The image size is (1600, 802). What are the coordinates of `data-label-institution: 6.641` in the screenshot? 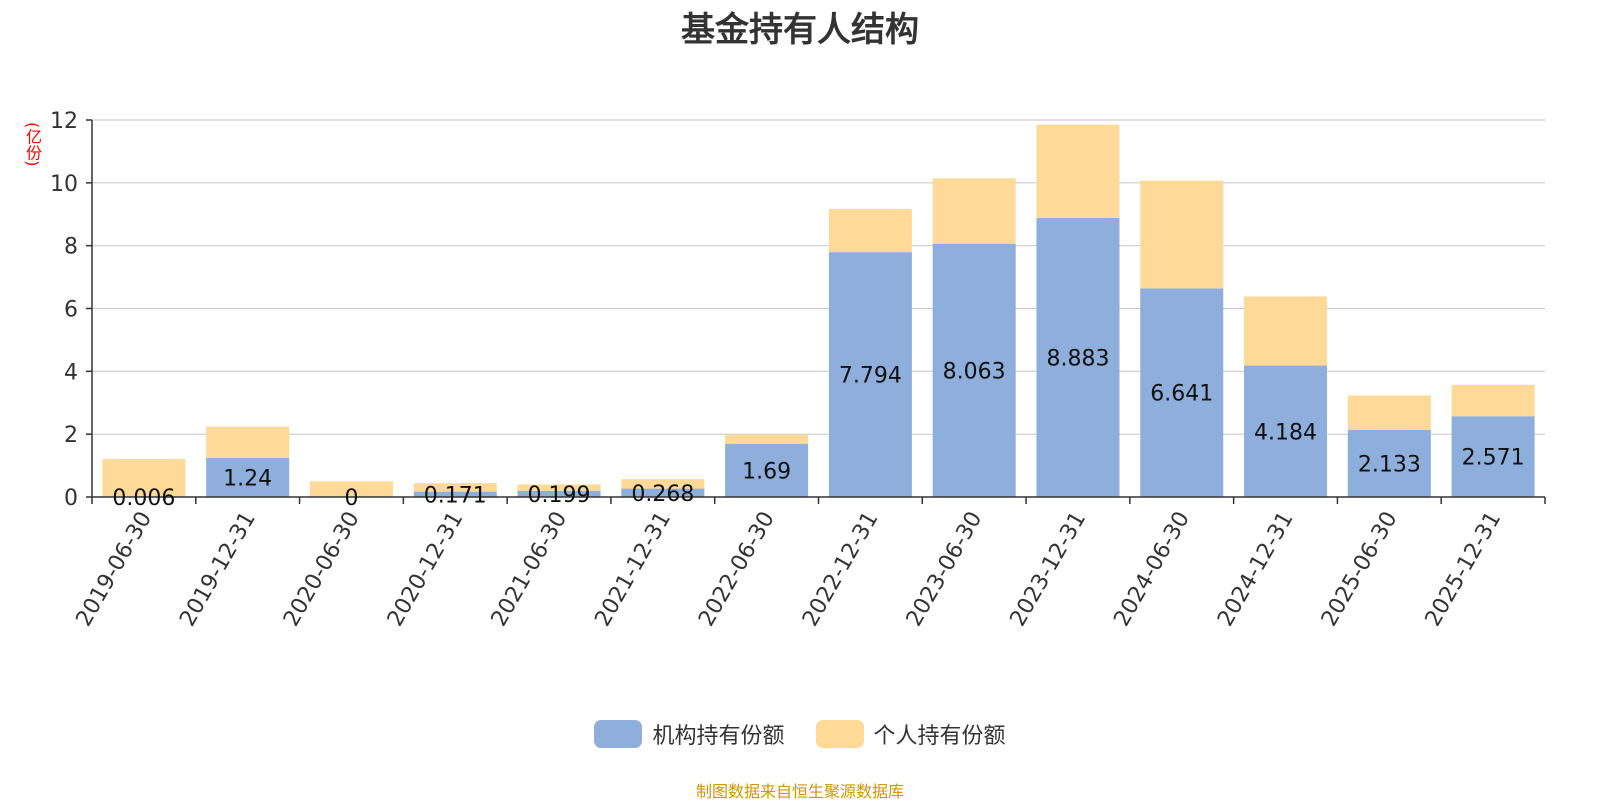 It's located at (1181, 394).